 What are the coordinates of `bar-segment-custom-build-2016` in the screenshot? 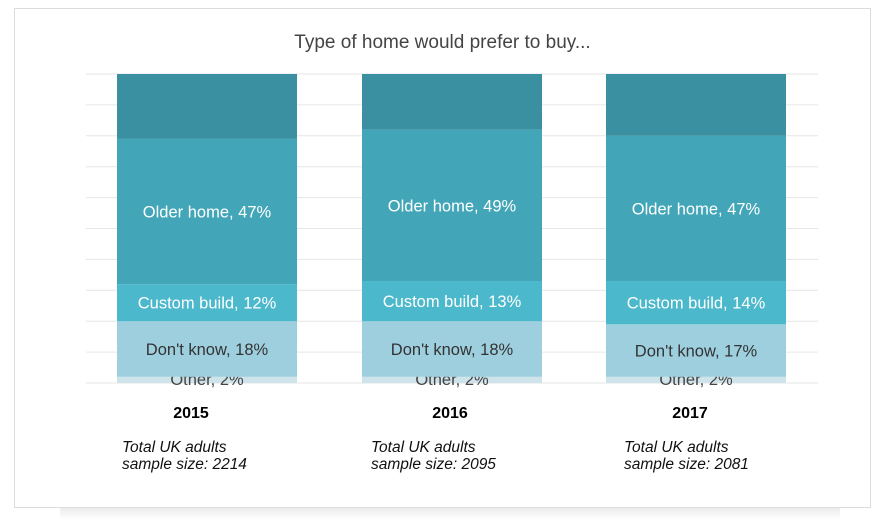 It's located at (452, 301).